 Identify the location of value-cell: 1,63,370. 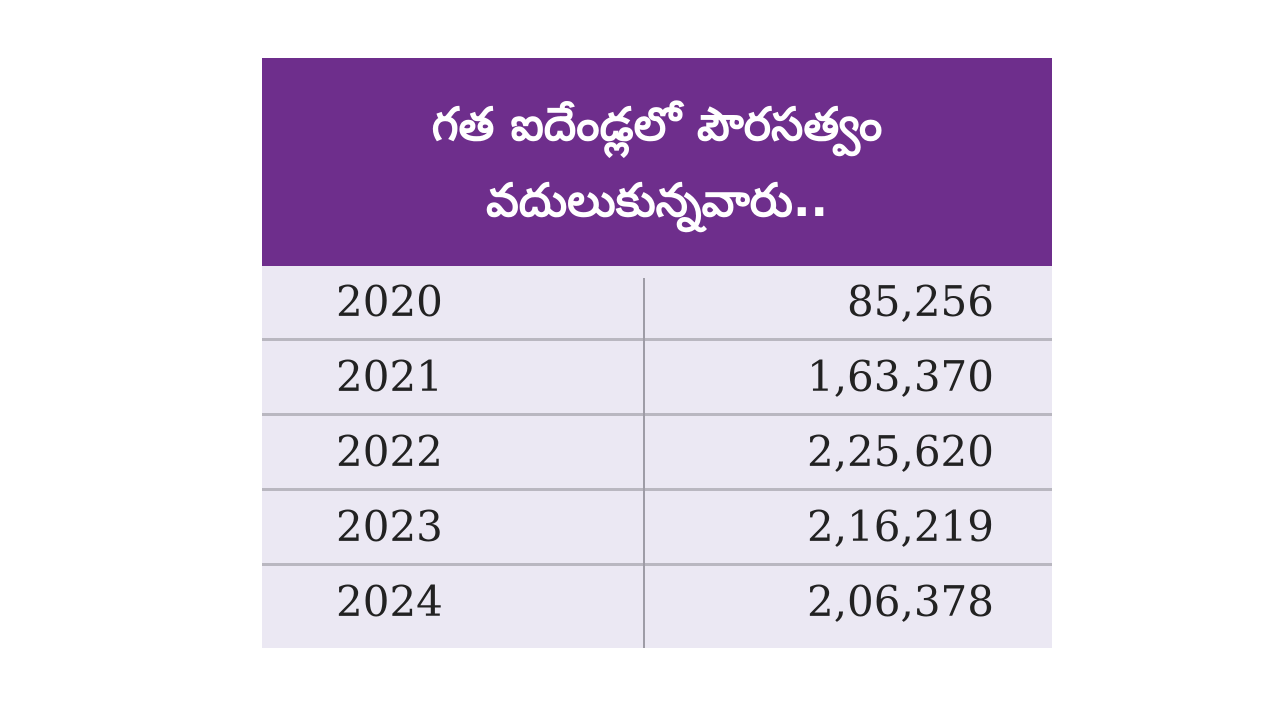
(900, 376).